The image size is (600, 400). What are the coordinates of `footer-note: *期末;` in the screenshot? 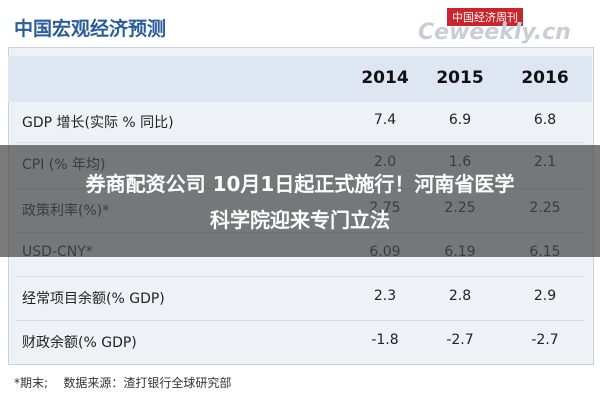 It's located at (31, 383).